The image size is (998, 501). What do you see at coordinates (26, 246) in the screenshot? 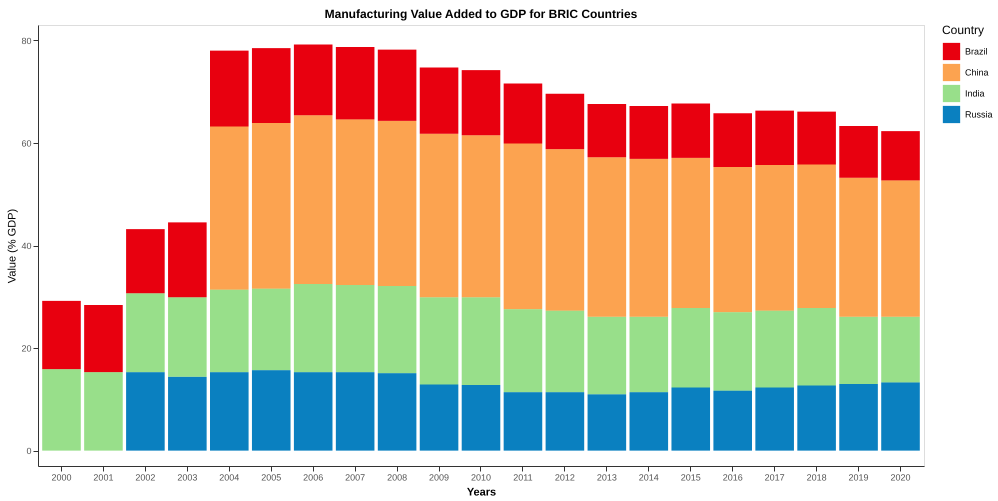
I see `y-tick-label: 40` at bounding box center [26, 246].